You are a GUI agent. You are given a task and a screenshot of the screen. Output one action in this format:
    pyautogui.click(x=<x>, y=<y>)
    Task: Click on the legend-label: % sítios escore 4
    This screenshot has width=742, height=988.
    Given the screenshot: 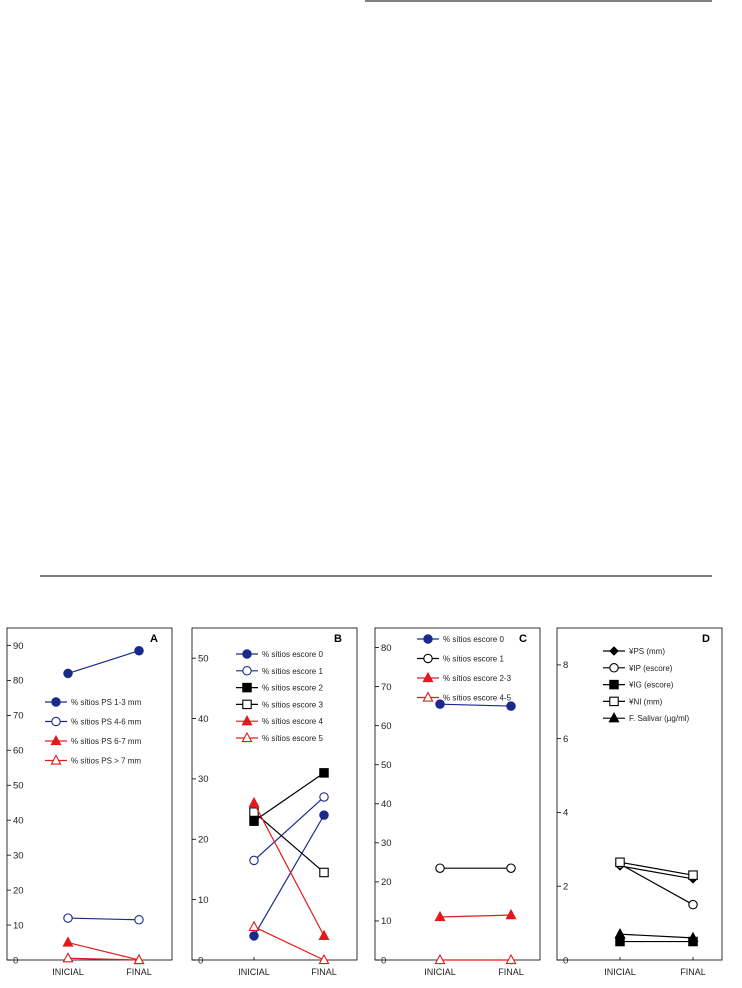 What is the action you would take?
    pyautogui.click(x=292, y=721)
    